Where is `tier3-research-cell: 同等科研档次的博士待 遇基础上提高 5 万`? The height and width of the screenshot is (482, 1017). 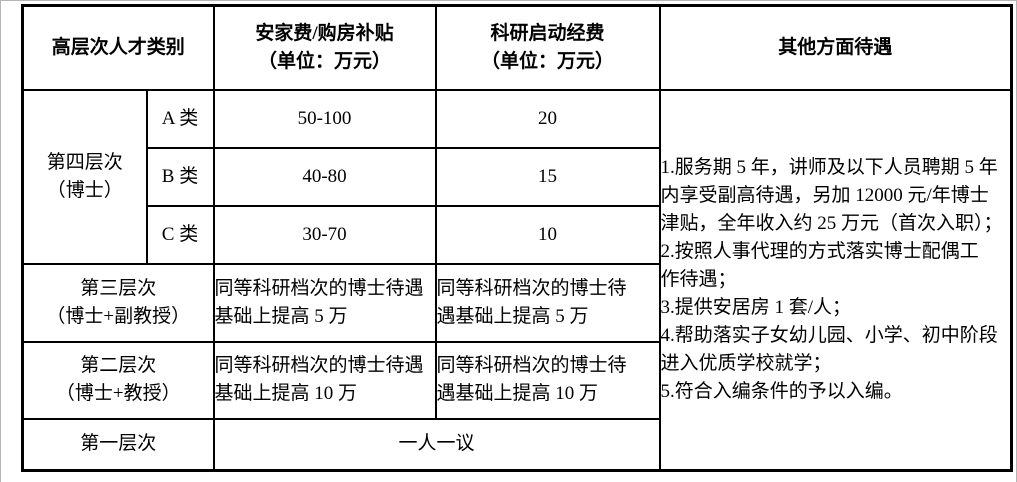
tier3-research-cell: 同等科研档次的博士待 遇基础上提高 5 万 is located at coordinates (547, 302).